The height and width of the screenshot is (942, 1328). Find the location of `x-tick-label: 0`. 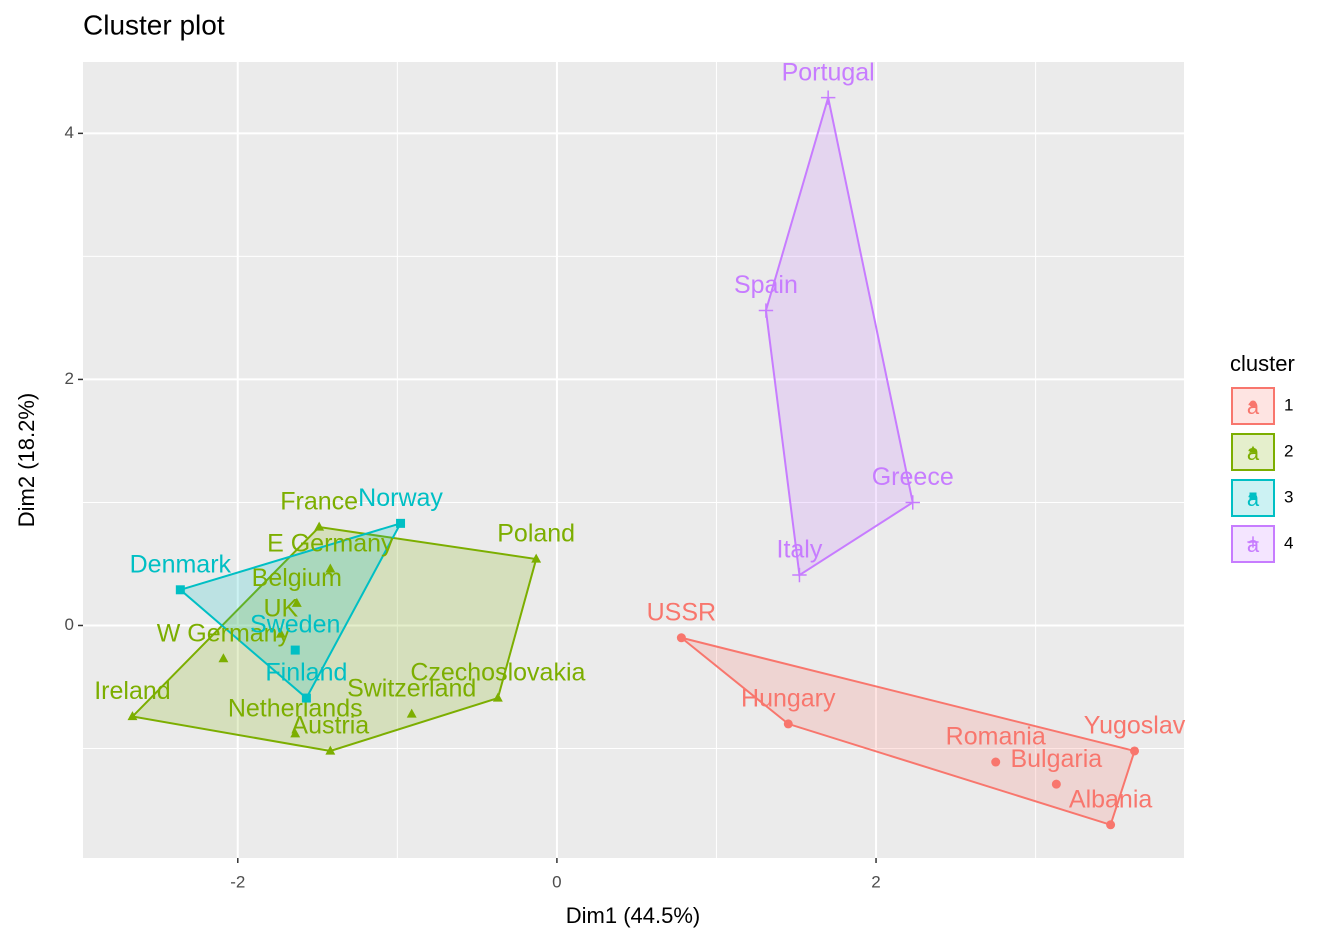

x-tick-label: 0 is located at coordinates (556, 881).